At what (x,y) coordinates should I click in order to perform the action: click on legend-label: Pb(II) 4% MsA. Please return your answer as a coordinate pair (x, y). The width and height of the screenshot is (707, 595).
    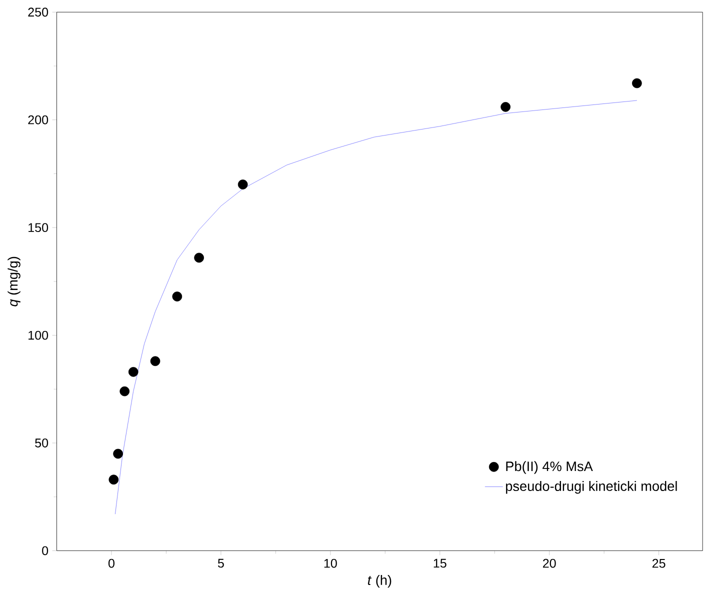
    Looking at the image, I should click on (549, 467).